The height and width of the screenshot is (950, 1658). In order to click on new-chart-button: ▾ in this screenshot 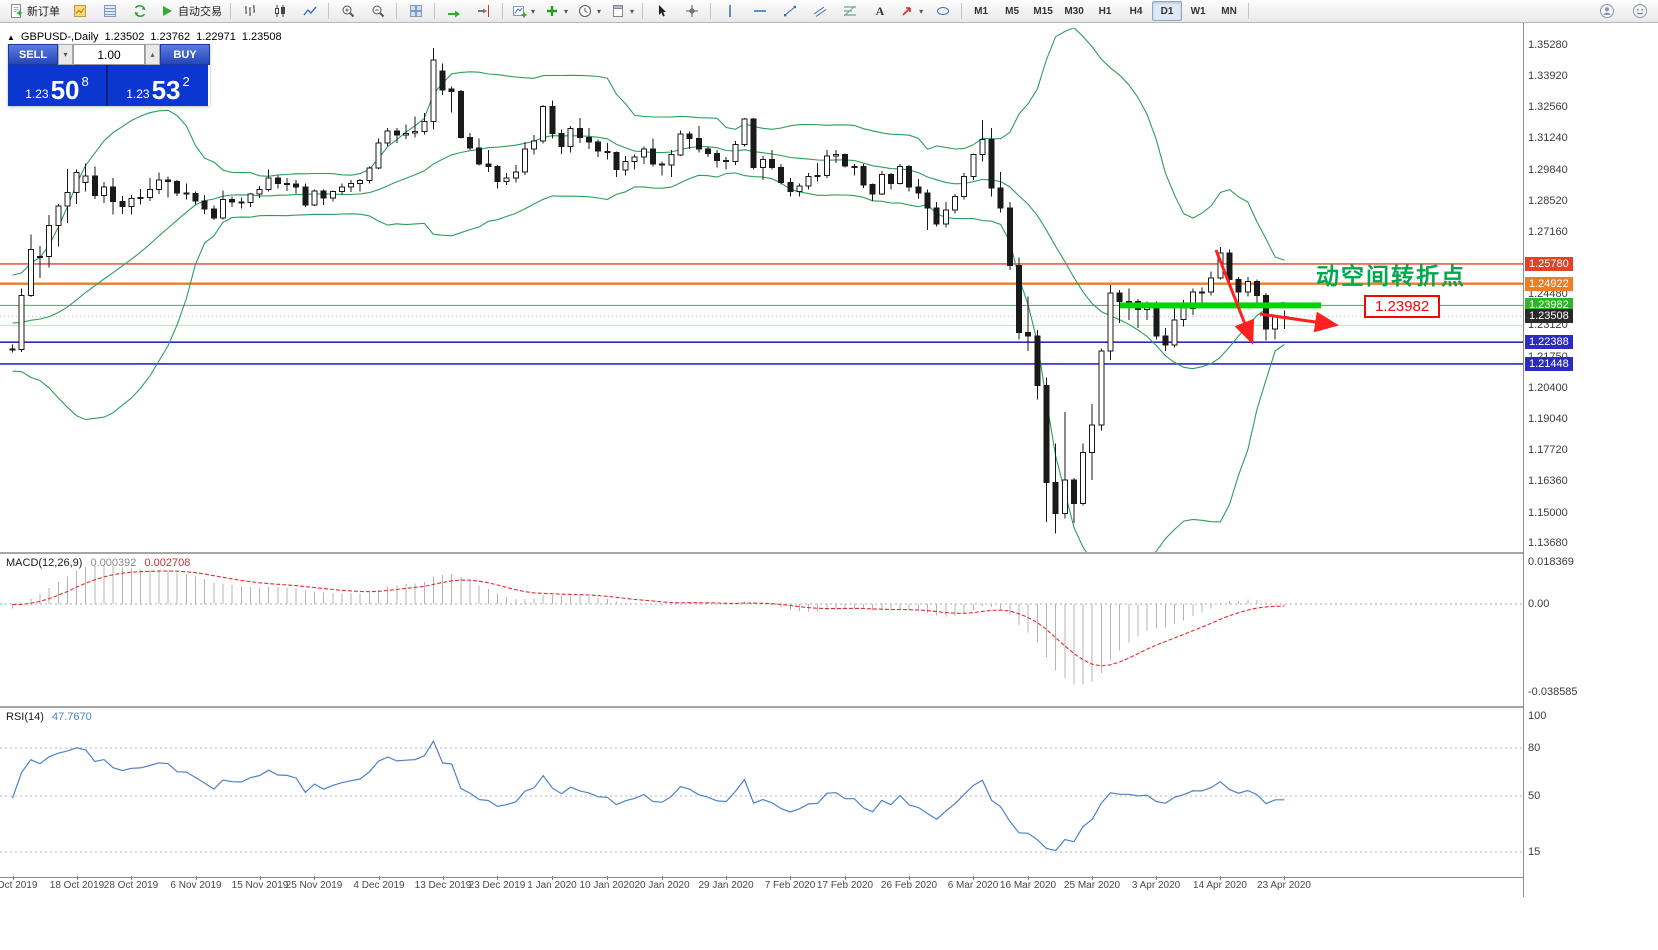, I will do `click(523, 11)`.